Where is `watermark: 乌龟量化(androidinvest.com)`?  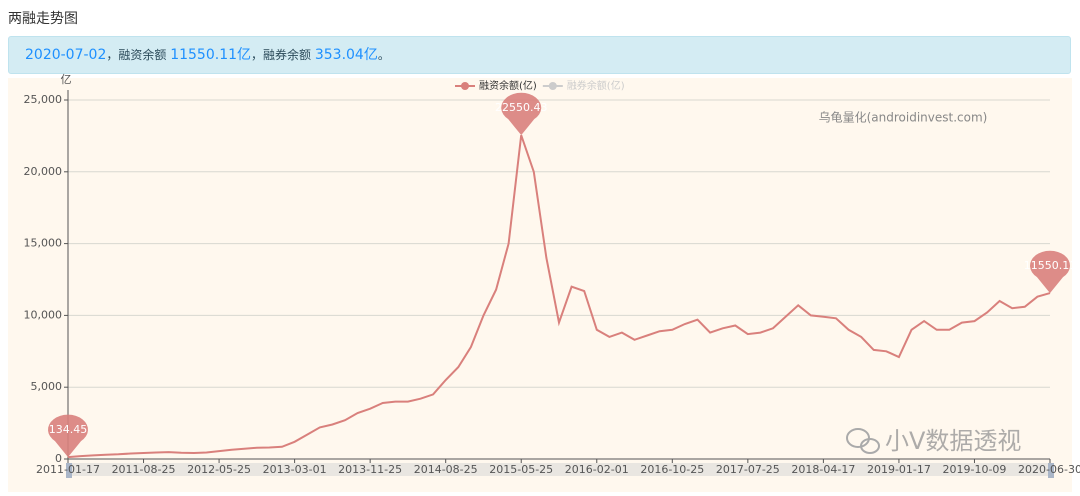 watermark: 乌龟量化(androidinvest.com) is located at coordinates (903, 117).